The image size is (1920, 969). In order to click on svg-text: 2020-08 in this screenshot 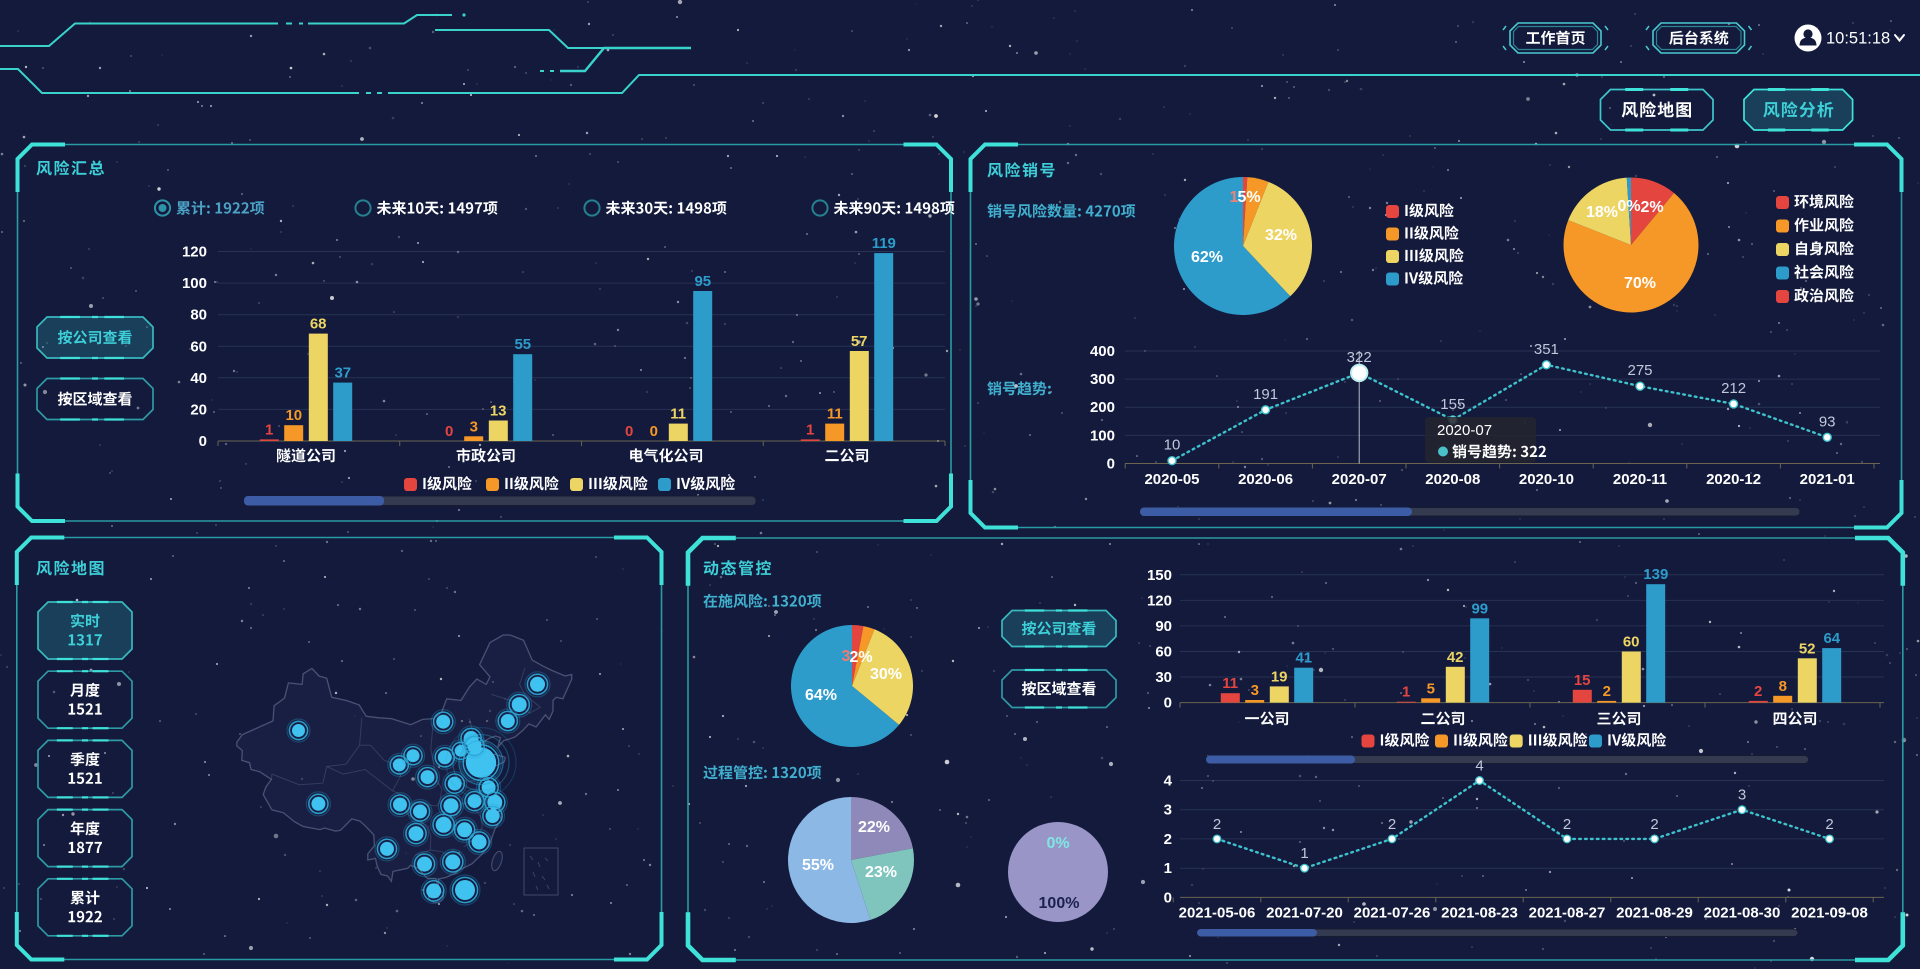, I will do `click(1452, 479)`.